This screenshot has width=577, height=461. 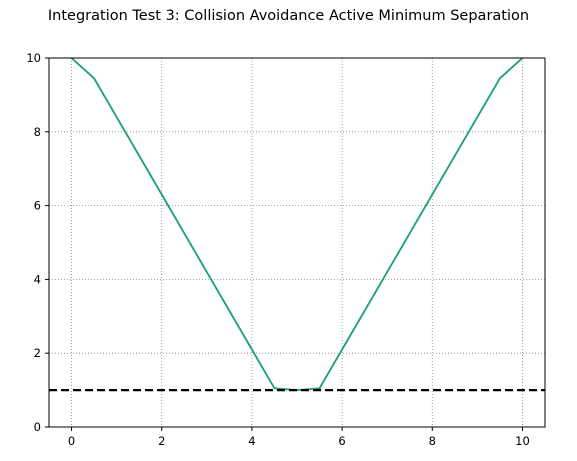 I want to click on x-tick-label: 2, so click(x=161, y=441).